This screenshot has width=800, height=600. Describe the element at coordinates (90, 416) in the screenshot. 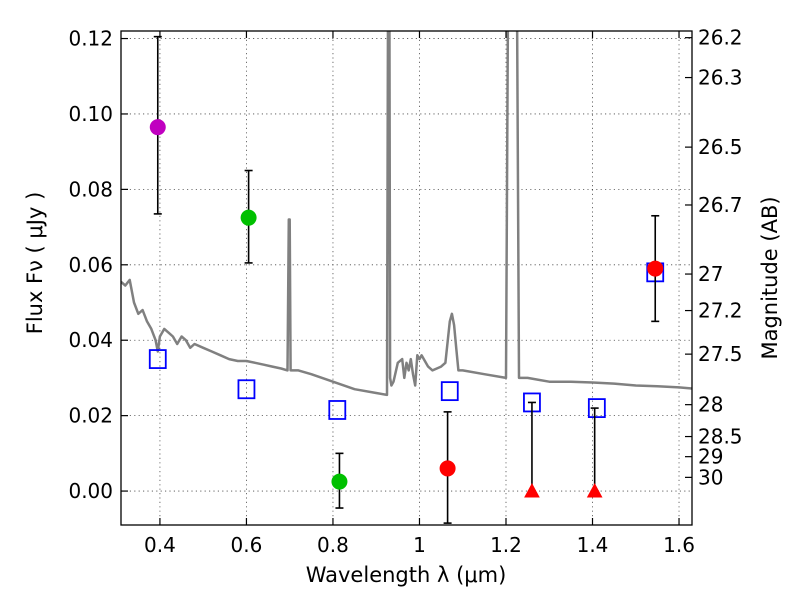

I see `y-tick-label: 0.02` at that location.